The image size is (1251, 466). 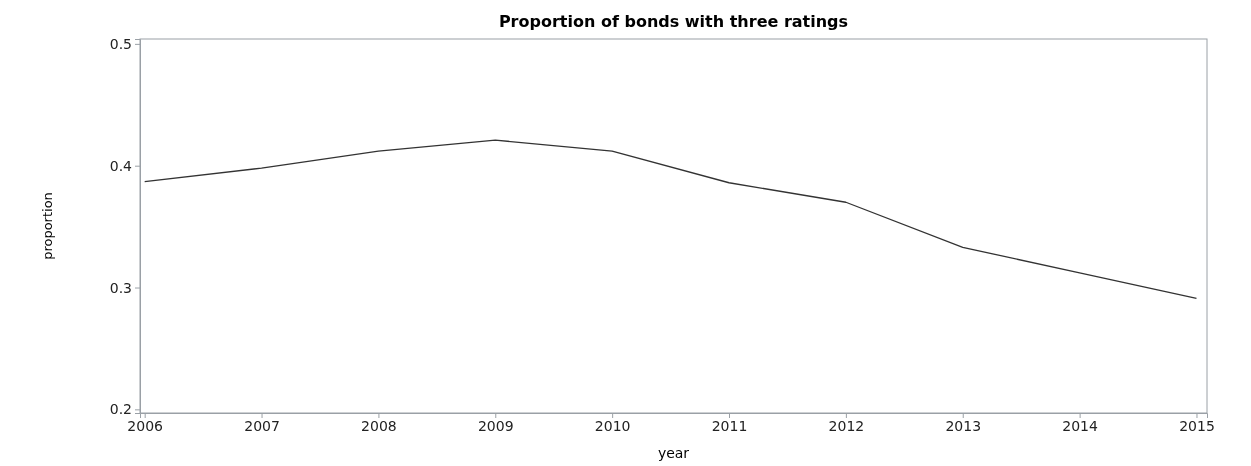 What do you see at coordinates (120, 409) in the screenshot?
I see `y-tick-label: 0.2` at bounding box center [120, 409].